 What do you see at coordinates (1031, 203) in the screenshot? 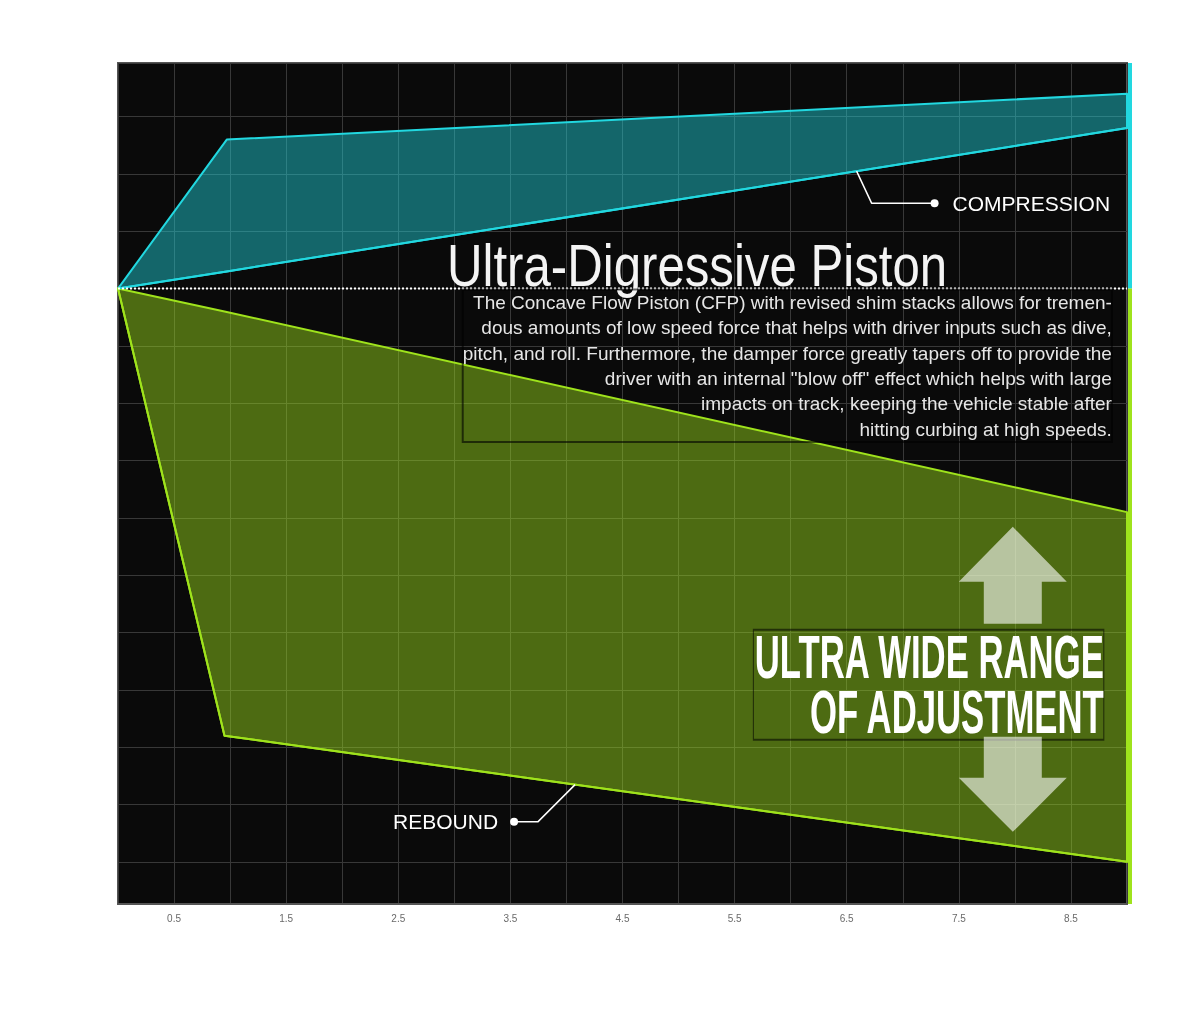
I see `series-label: COMPRESSION` at bounding box center [1031, 203].